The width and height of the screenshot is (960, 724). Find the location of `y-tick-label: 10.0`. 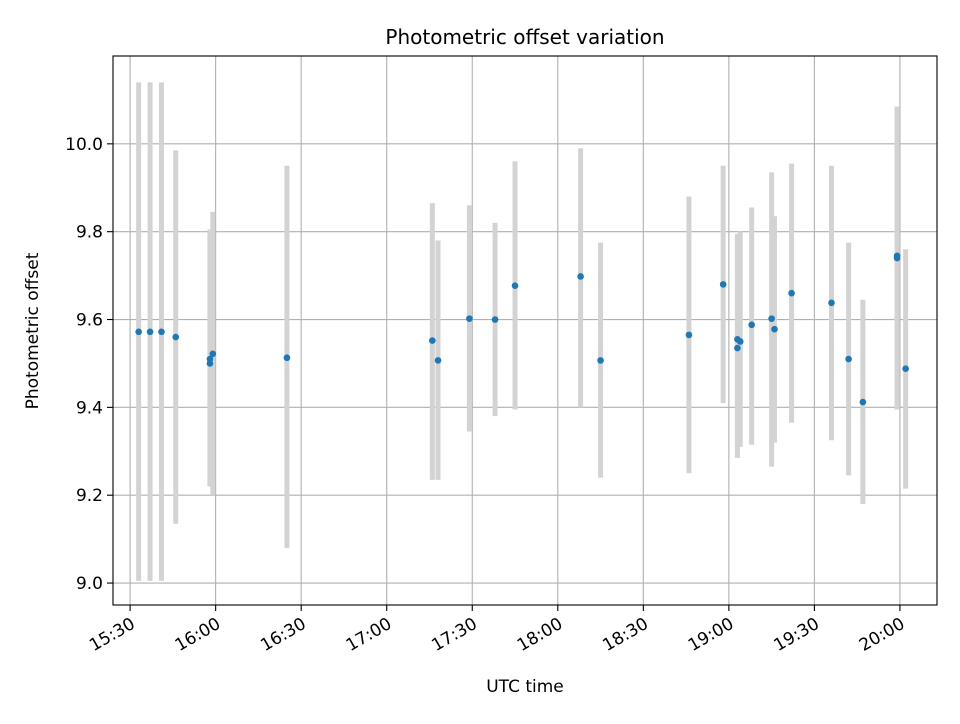

y-tick-label: 10.0 is located at coordinates (84, 145).